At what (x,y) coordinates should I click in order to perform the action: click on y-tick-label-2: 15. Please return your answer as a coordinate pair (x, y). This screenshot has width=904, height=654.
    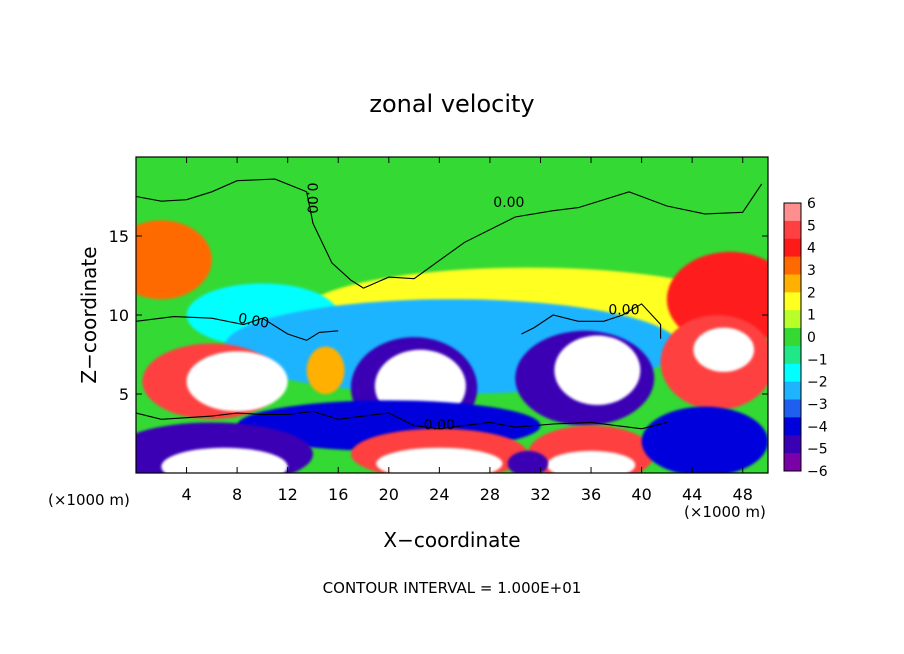
    Looking at the image, I should click on (119, 236).